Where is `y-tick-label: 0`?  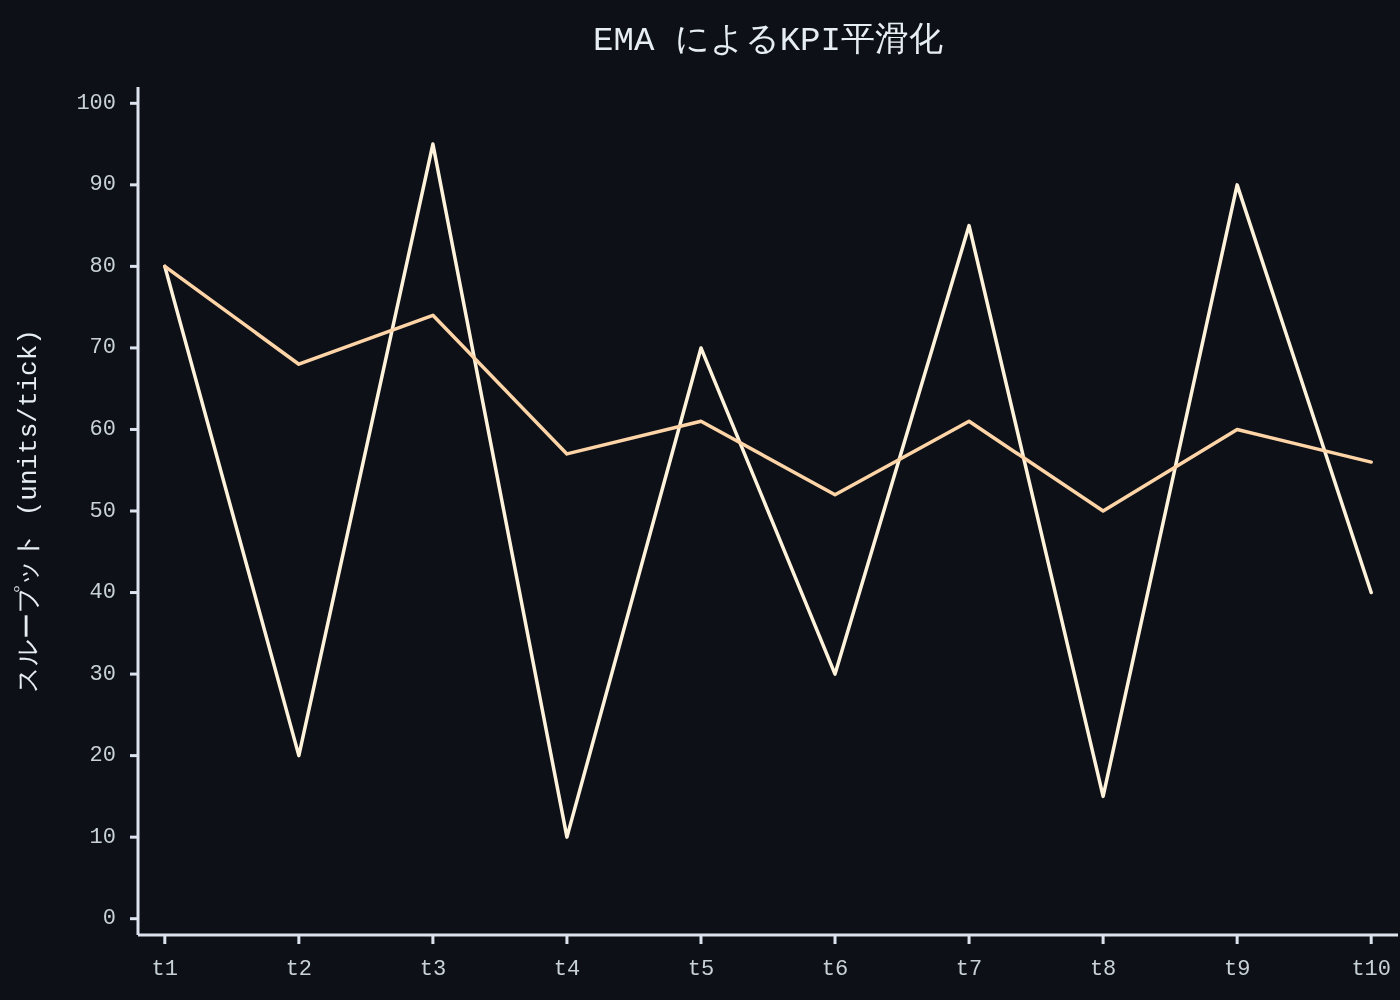
y-tick-label: 0 is located at coordinates (109, 919).